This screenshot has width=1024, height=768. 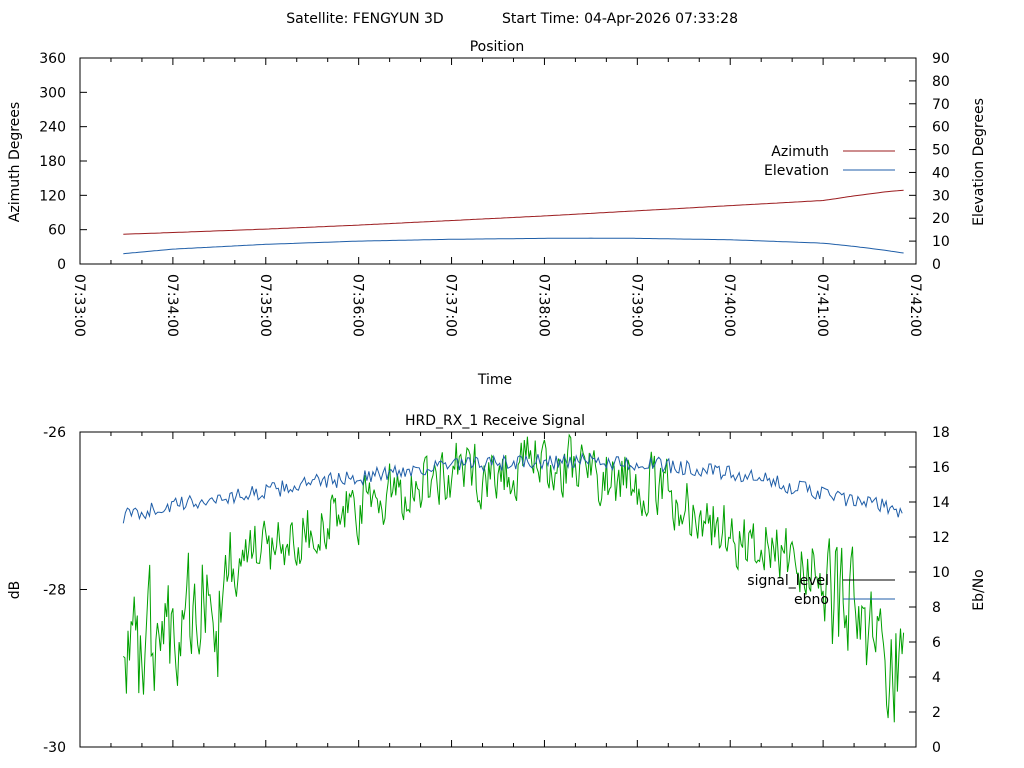 What do you see at coordinates (52, 196) in the screenshot?
I see `position-y-tick-label: 120` at bounding box center [52, 196].